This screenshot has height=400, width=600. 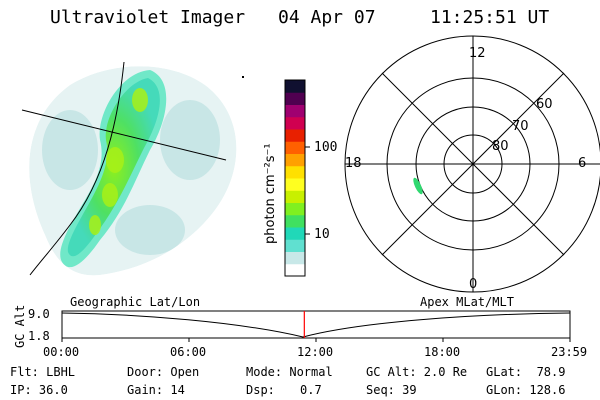 I want to click on timeline-ytick-1-8: 1.8, so click(x=39, y=336).